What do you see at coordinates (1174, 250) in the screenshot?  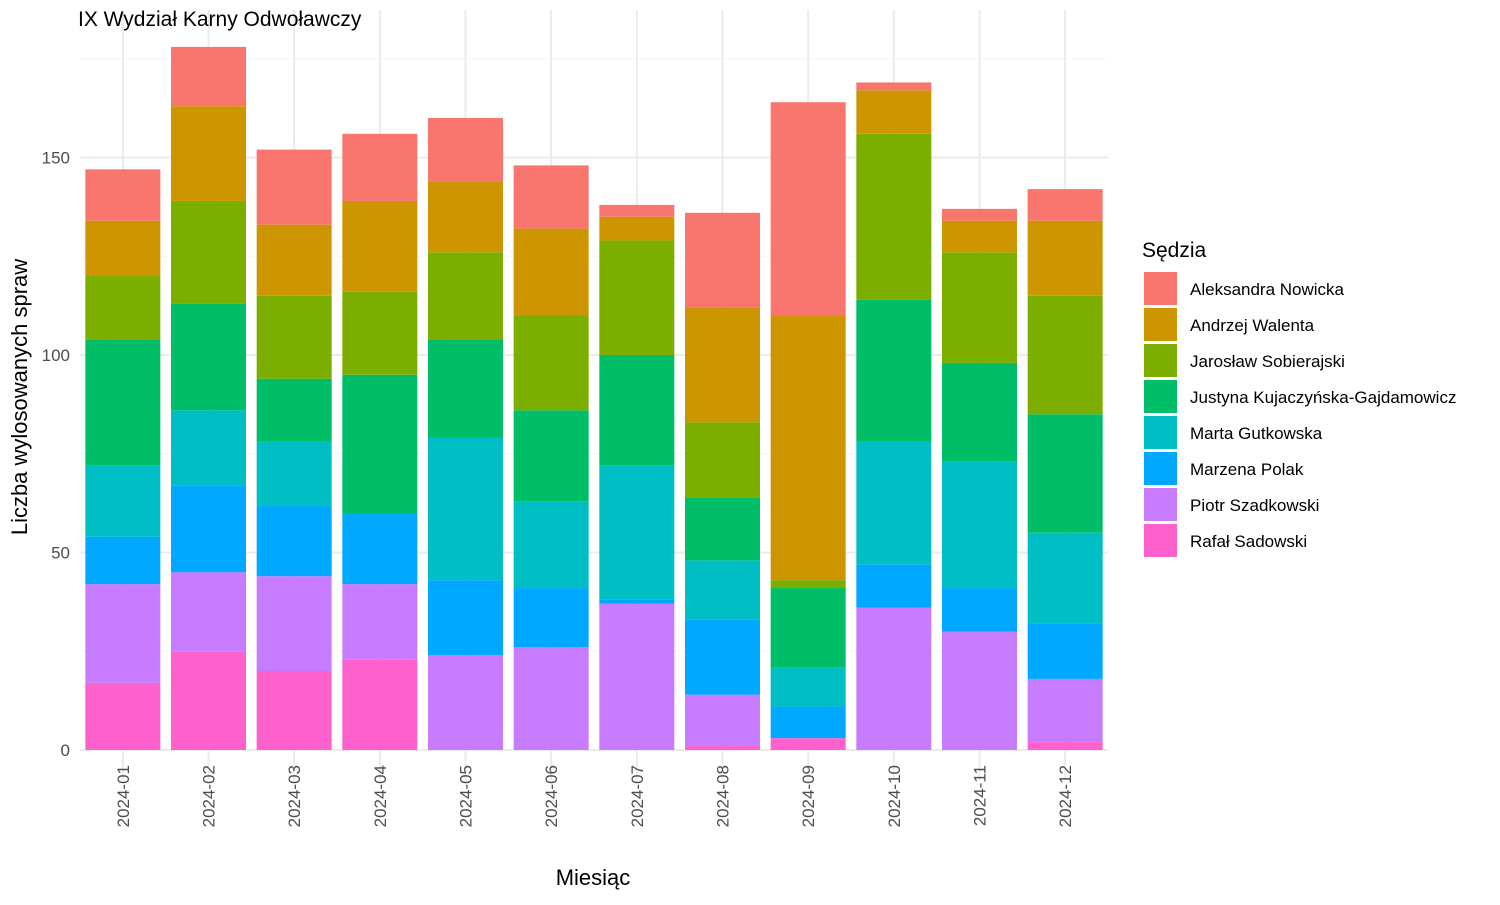 I see `legend-title: Sędzia` at bounding box center [1174, 250].